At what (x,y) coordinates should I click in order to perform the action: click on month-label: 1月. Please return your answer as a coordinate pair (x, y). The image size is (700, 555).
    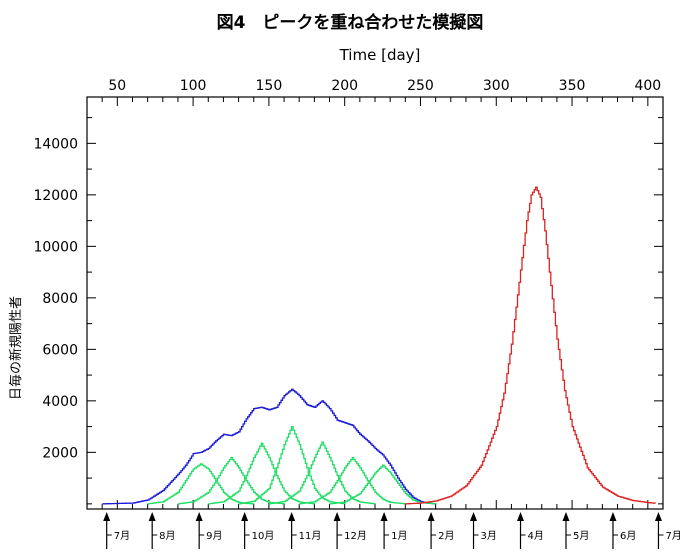
    Looking at the image, I should click on (399, 536).